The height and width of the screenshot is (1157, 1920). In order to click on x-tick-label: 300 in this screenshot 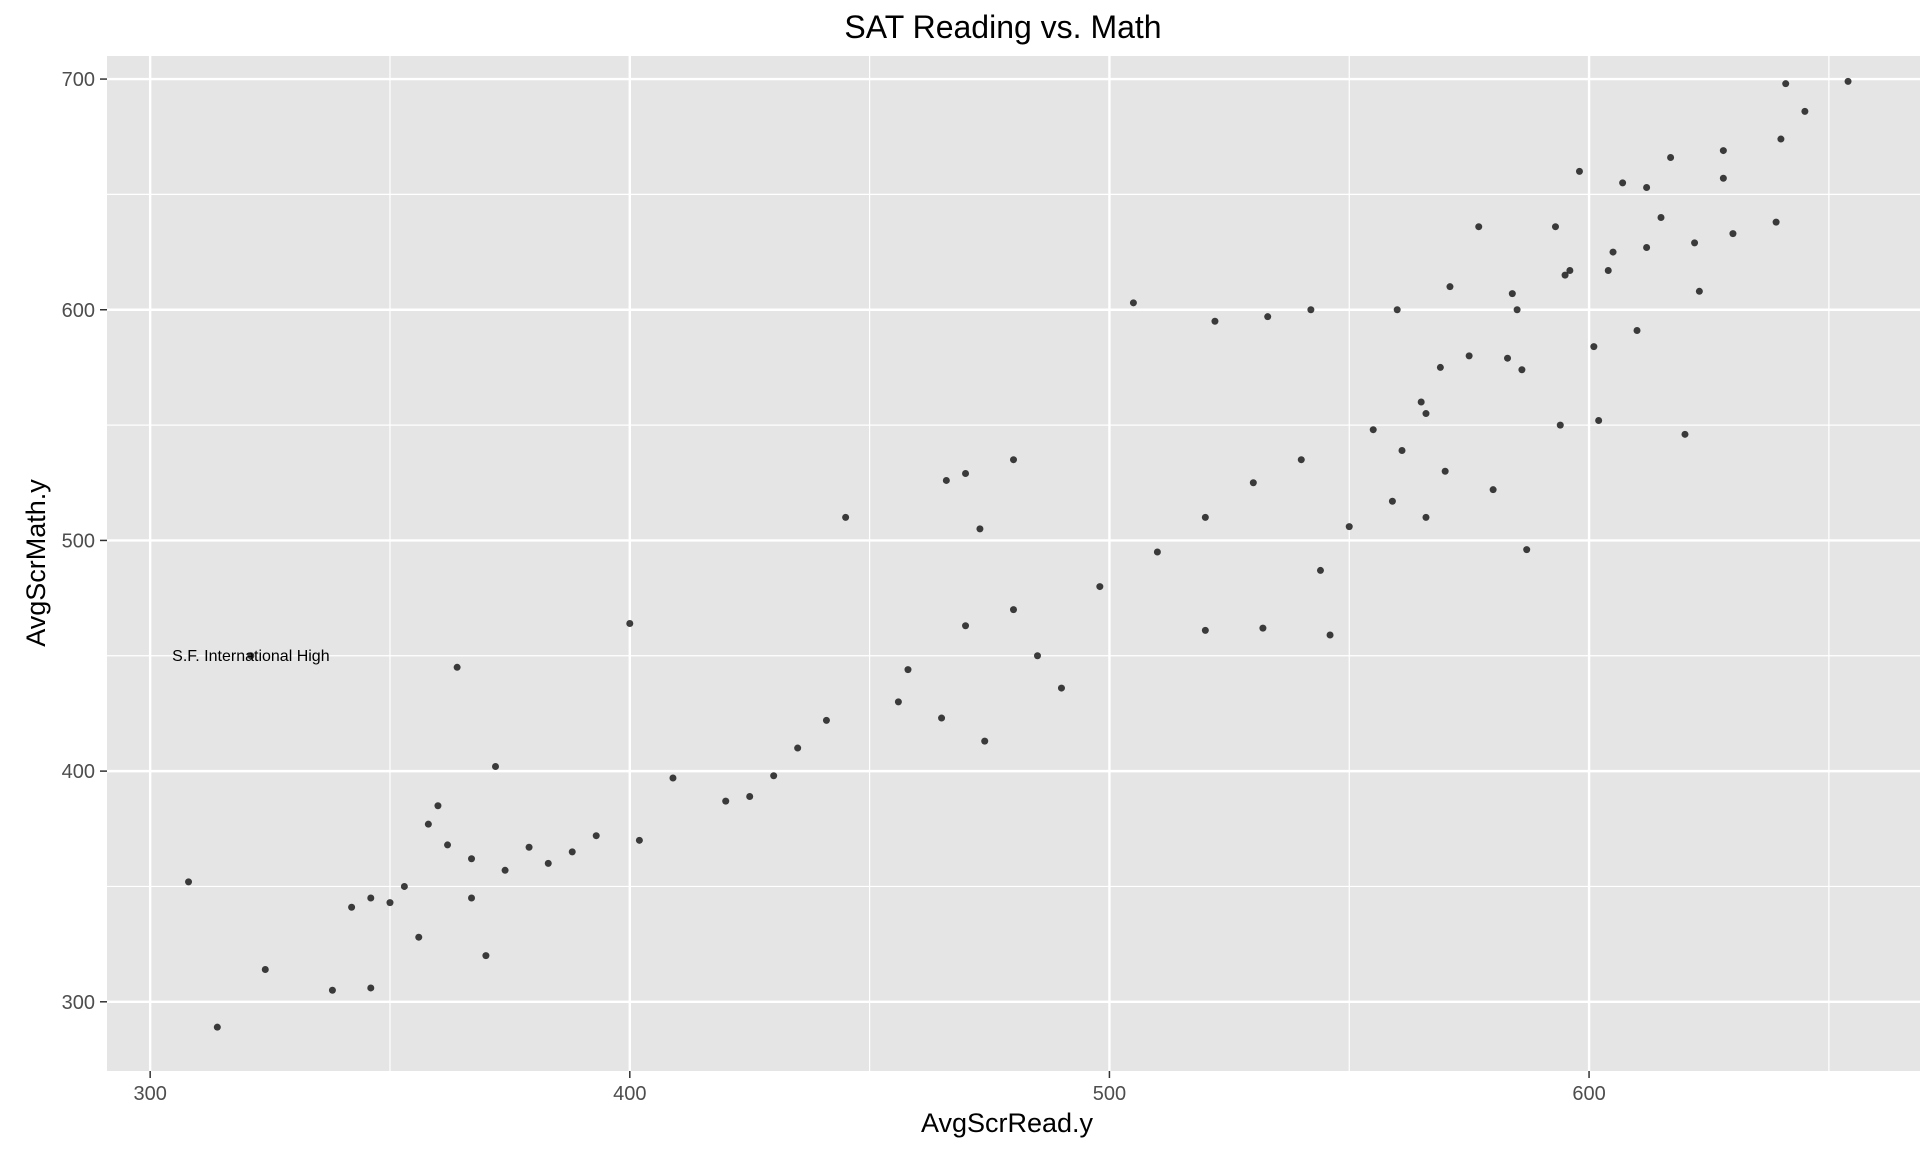, I will do `click(149, 1094)`.